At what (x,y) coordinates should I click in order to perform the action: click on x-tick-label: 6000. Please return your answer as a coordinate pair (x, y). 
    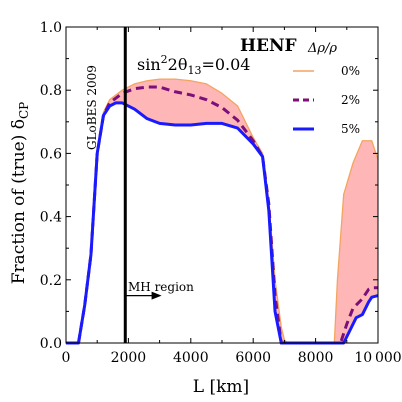
    Looking at the image, I should click on (253, 358).